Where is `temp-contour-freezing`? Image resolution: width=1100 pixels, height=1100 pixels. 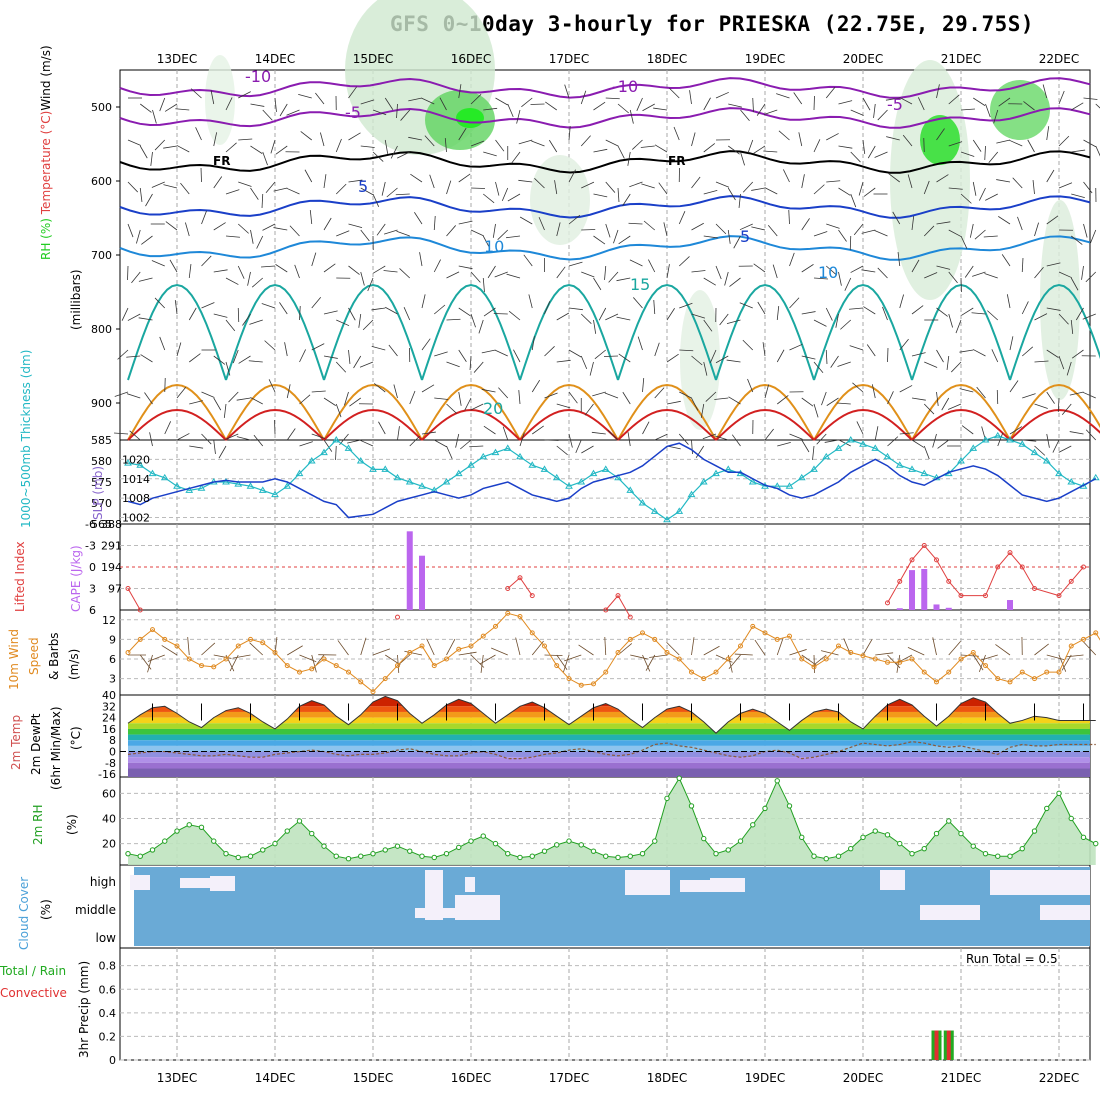 temp-contour-freezing is located at coordinates (605, 162).